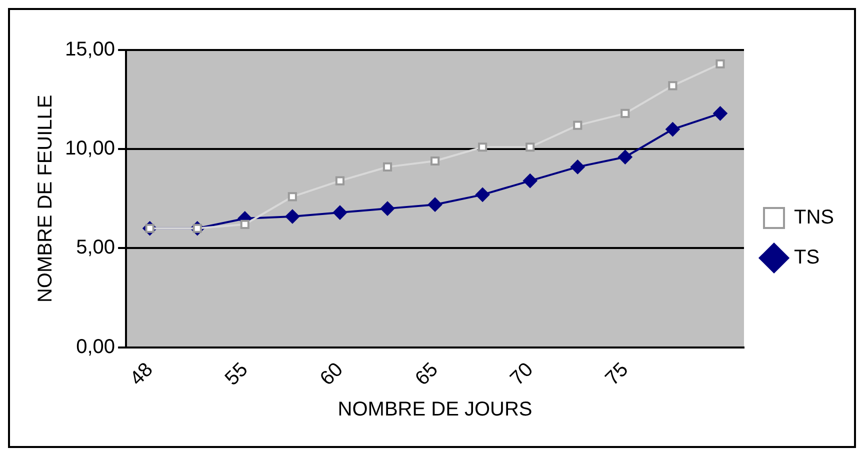 Image resolution: width=866 pixels, height=458 pixels. Describe the element at coordinates (96, 347) in the screenshot. I see `y-tick-label: 0,00` at that location.